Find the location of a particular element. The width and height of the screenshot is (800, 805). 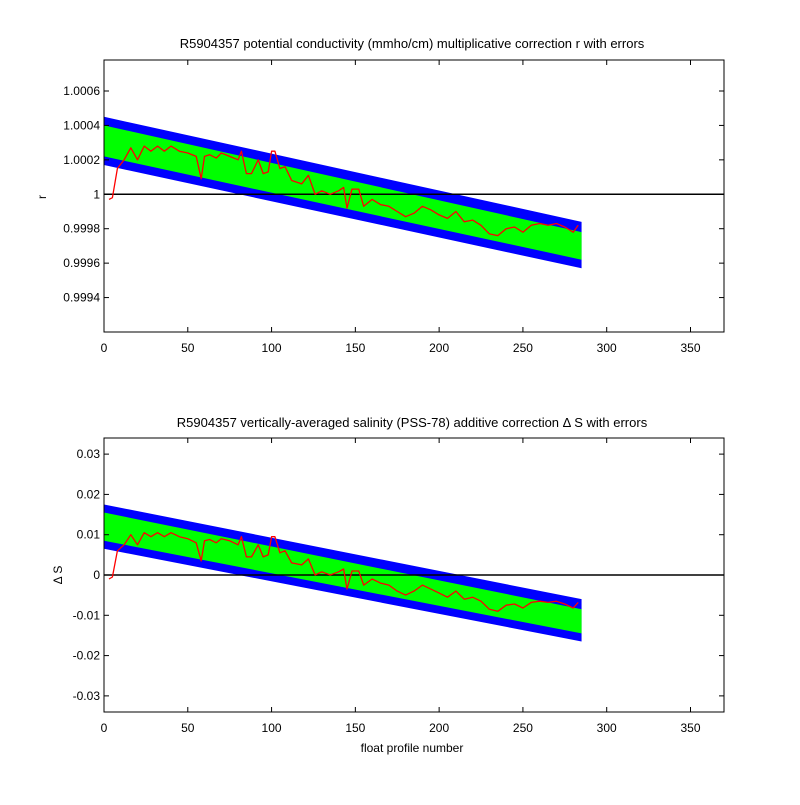

y-tick-label: 0.9994 is located at coordinates (81, 298).